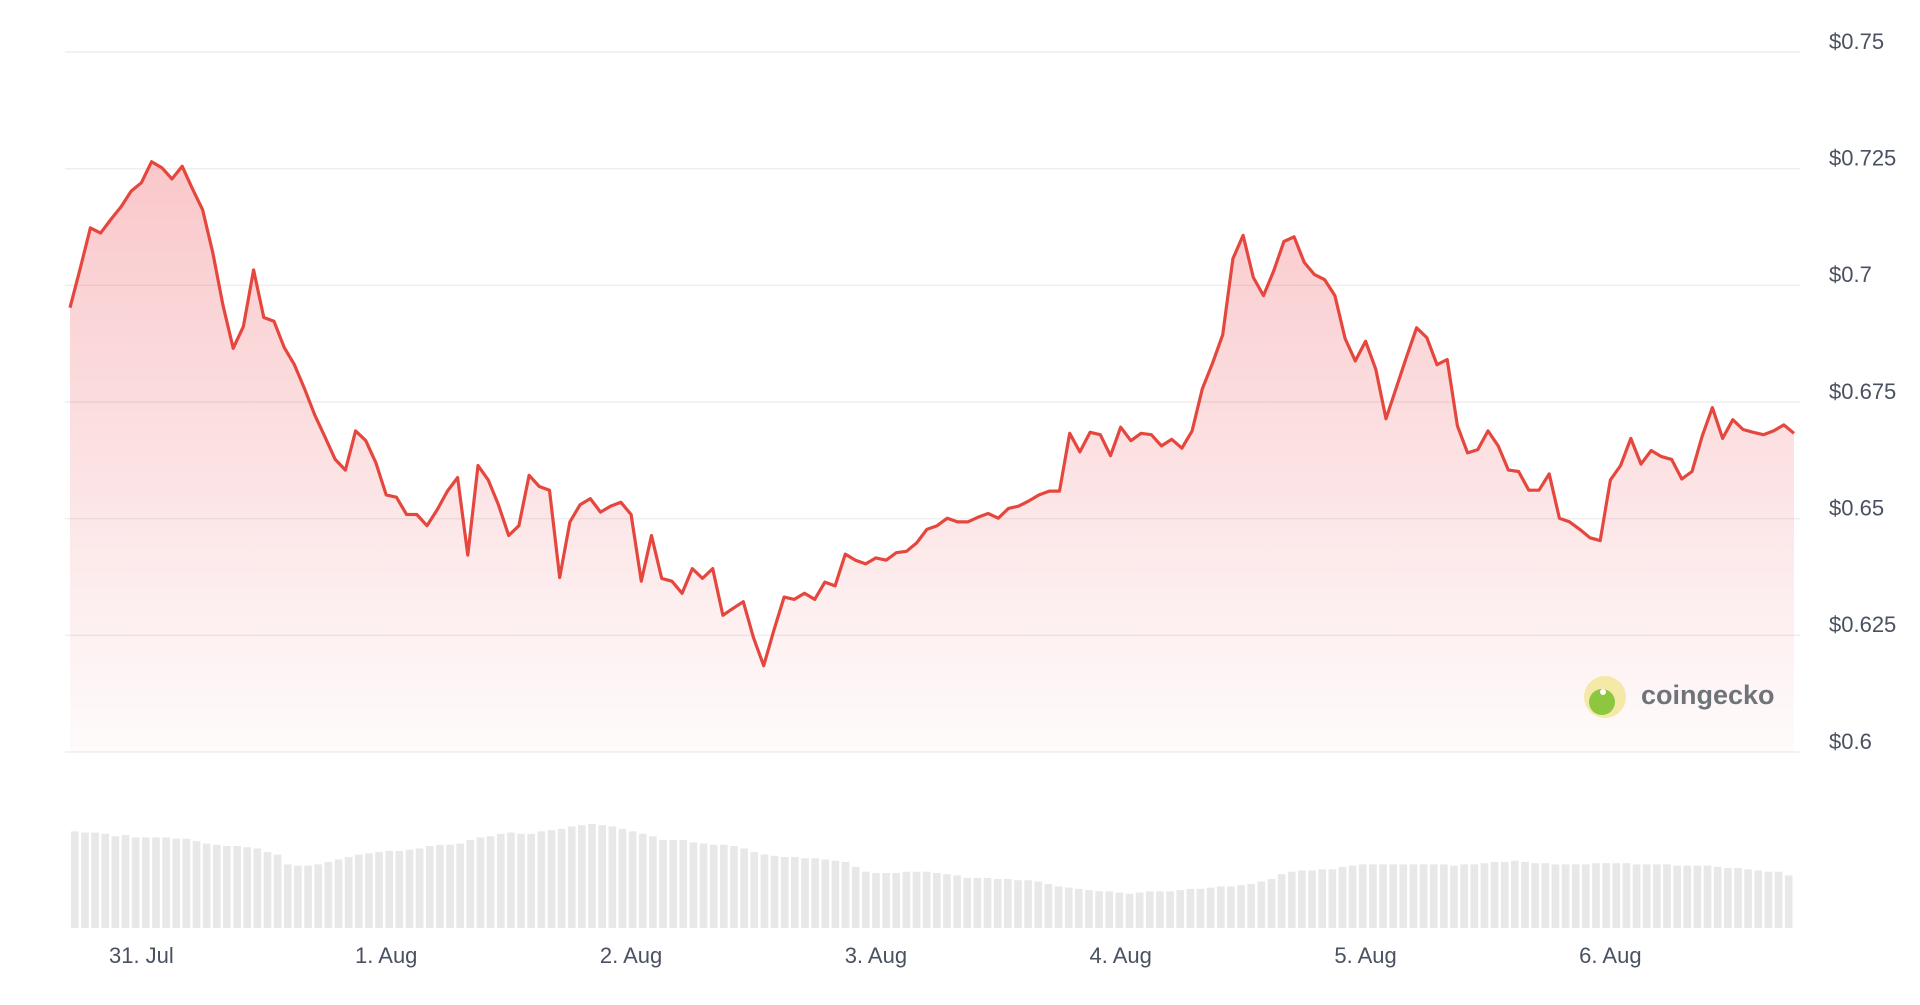 This screenshot has height=1005, width=1920. I want to click on x-tick-label: 3. Aug, so click(876, 955).